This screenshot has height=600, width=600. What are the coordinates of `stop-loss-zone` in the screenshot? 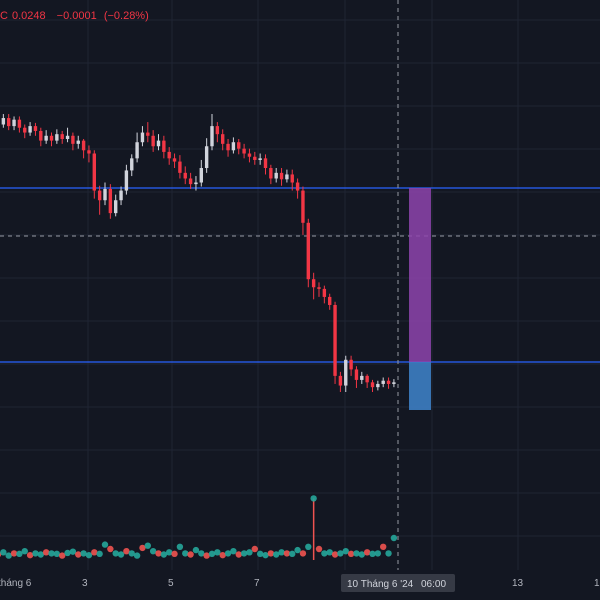 It's located at (420, 386).